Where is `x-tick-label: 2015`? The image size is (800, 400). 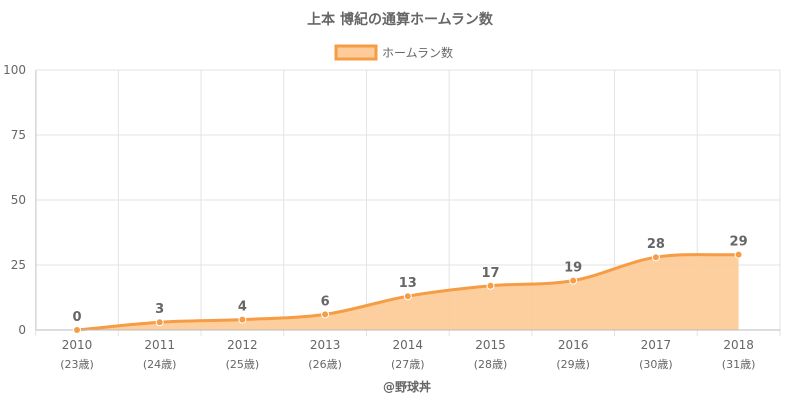
x-tick-label: 2015 is located at coordinates (490, 345).